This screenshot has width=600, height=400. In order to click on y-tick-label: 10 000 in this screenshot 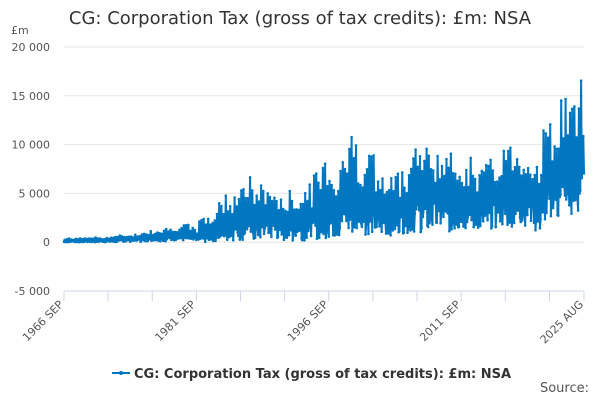, I will do `click(31, 145)`.